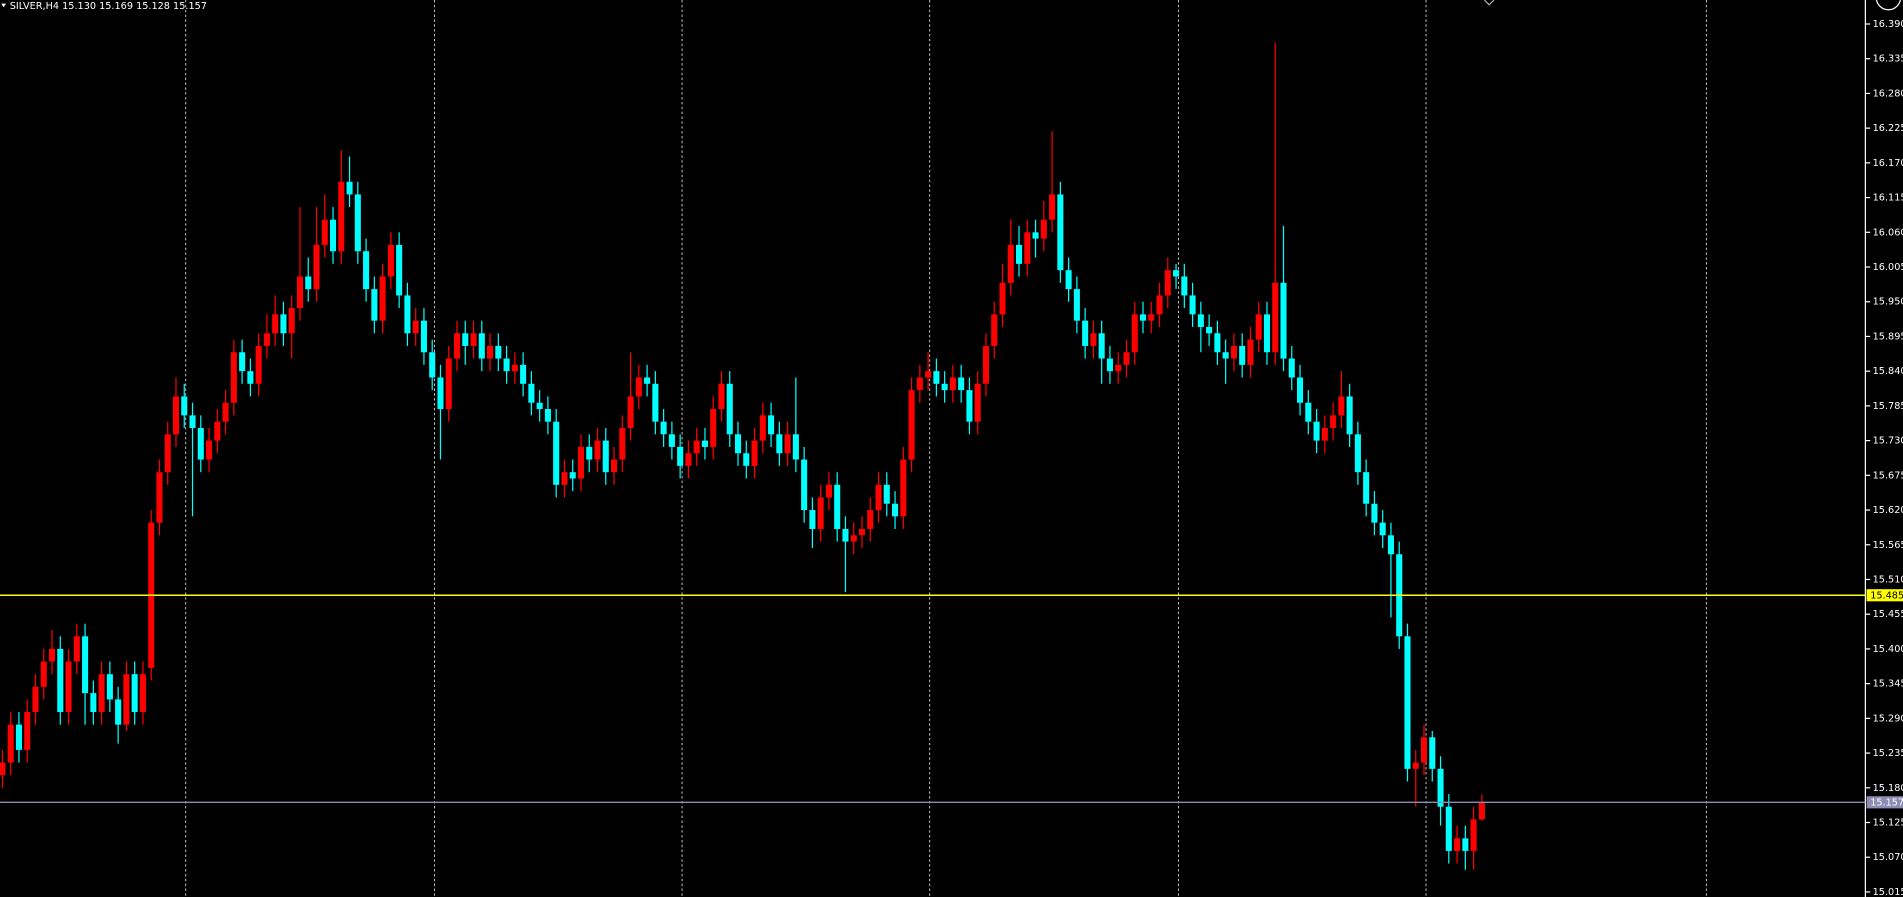 This screenshot has width=1903, height=897. Describe the element at coordinates (1888, 545) in the screenshot. I see `y-tick-label: 15.565` at that location.